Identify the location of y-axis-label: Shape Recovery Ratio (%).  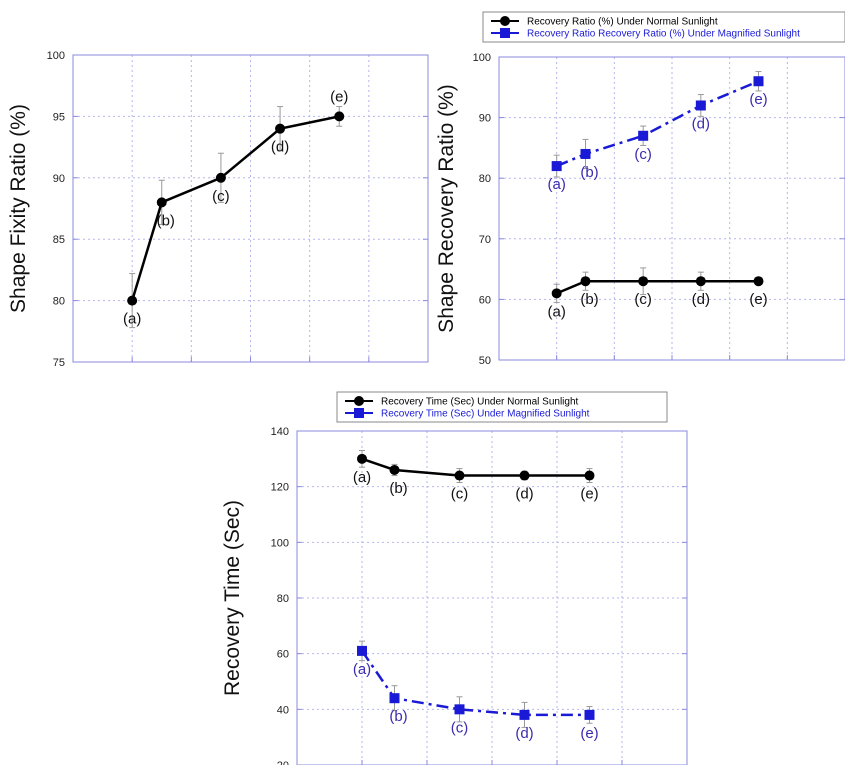
(446, 208).